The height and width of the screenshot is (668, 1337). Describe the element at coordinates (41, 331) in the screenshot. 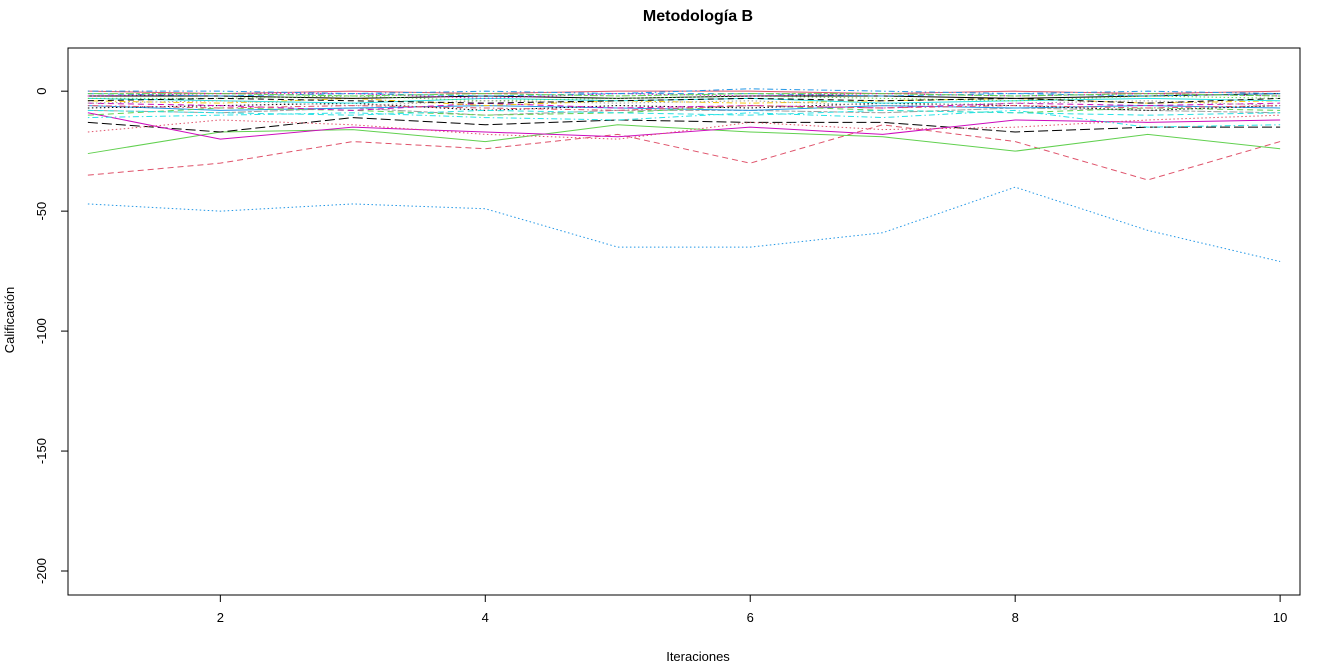

I see `y-tick-label: -100` at that location.